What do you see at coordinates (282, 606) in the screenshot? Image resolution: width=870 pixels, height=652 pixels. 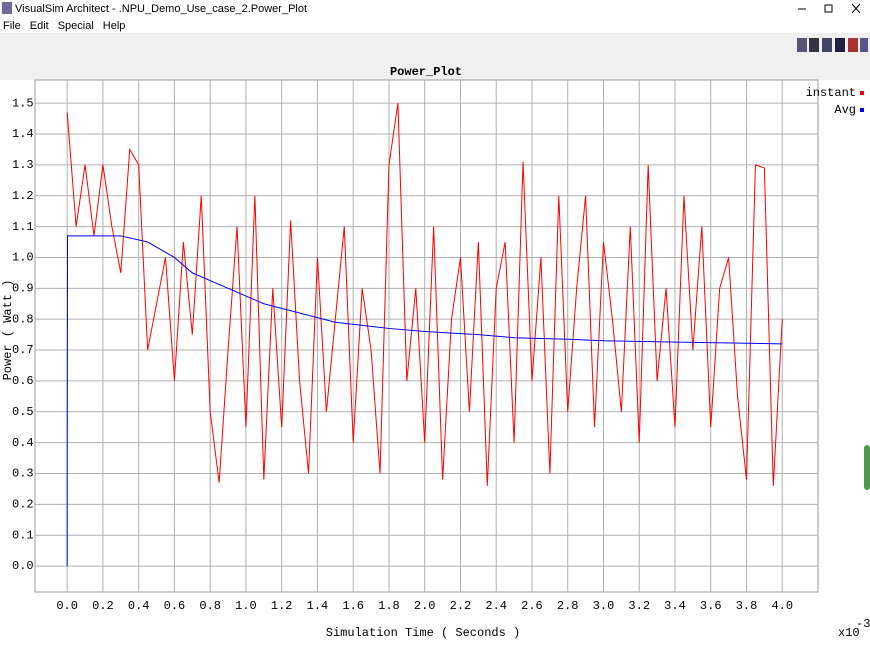 I see `x-tick-label: 1.2` at bounding box center [282, 606].